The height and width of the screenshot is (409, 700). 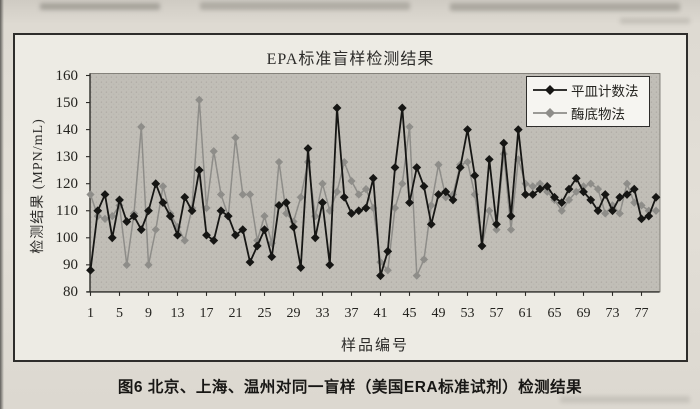 I want to click on x-tick-label-77: 77, so click(x=641, y=313).